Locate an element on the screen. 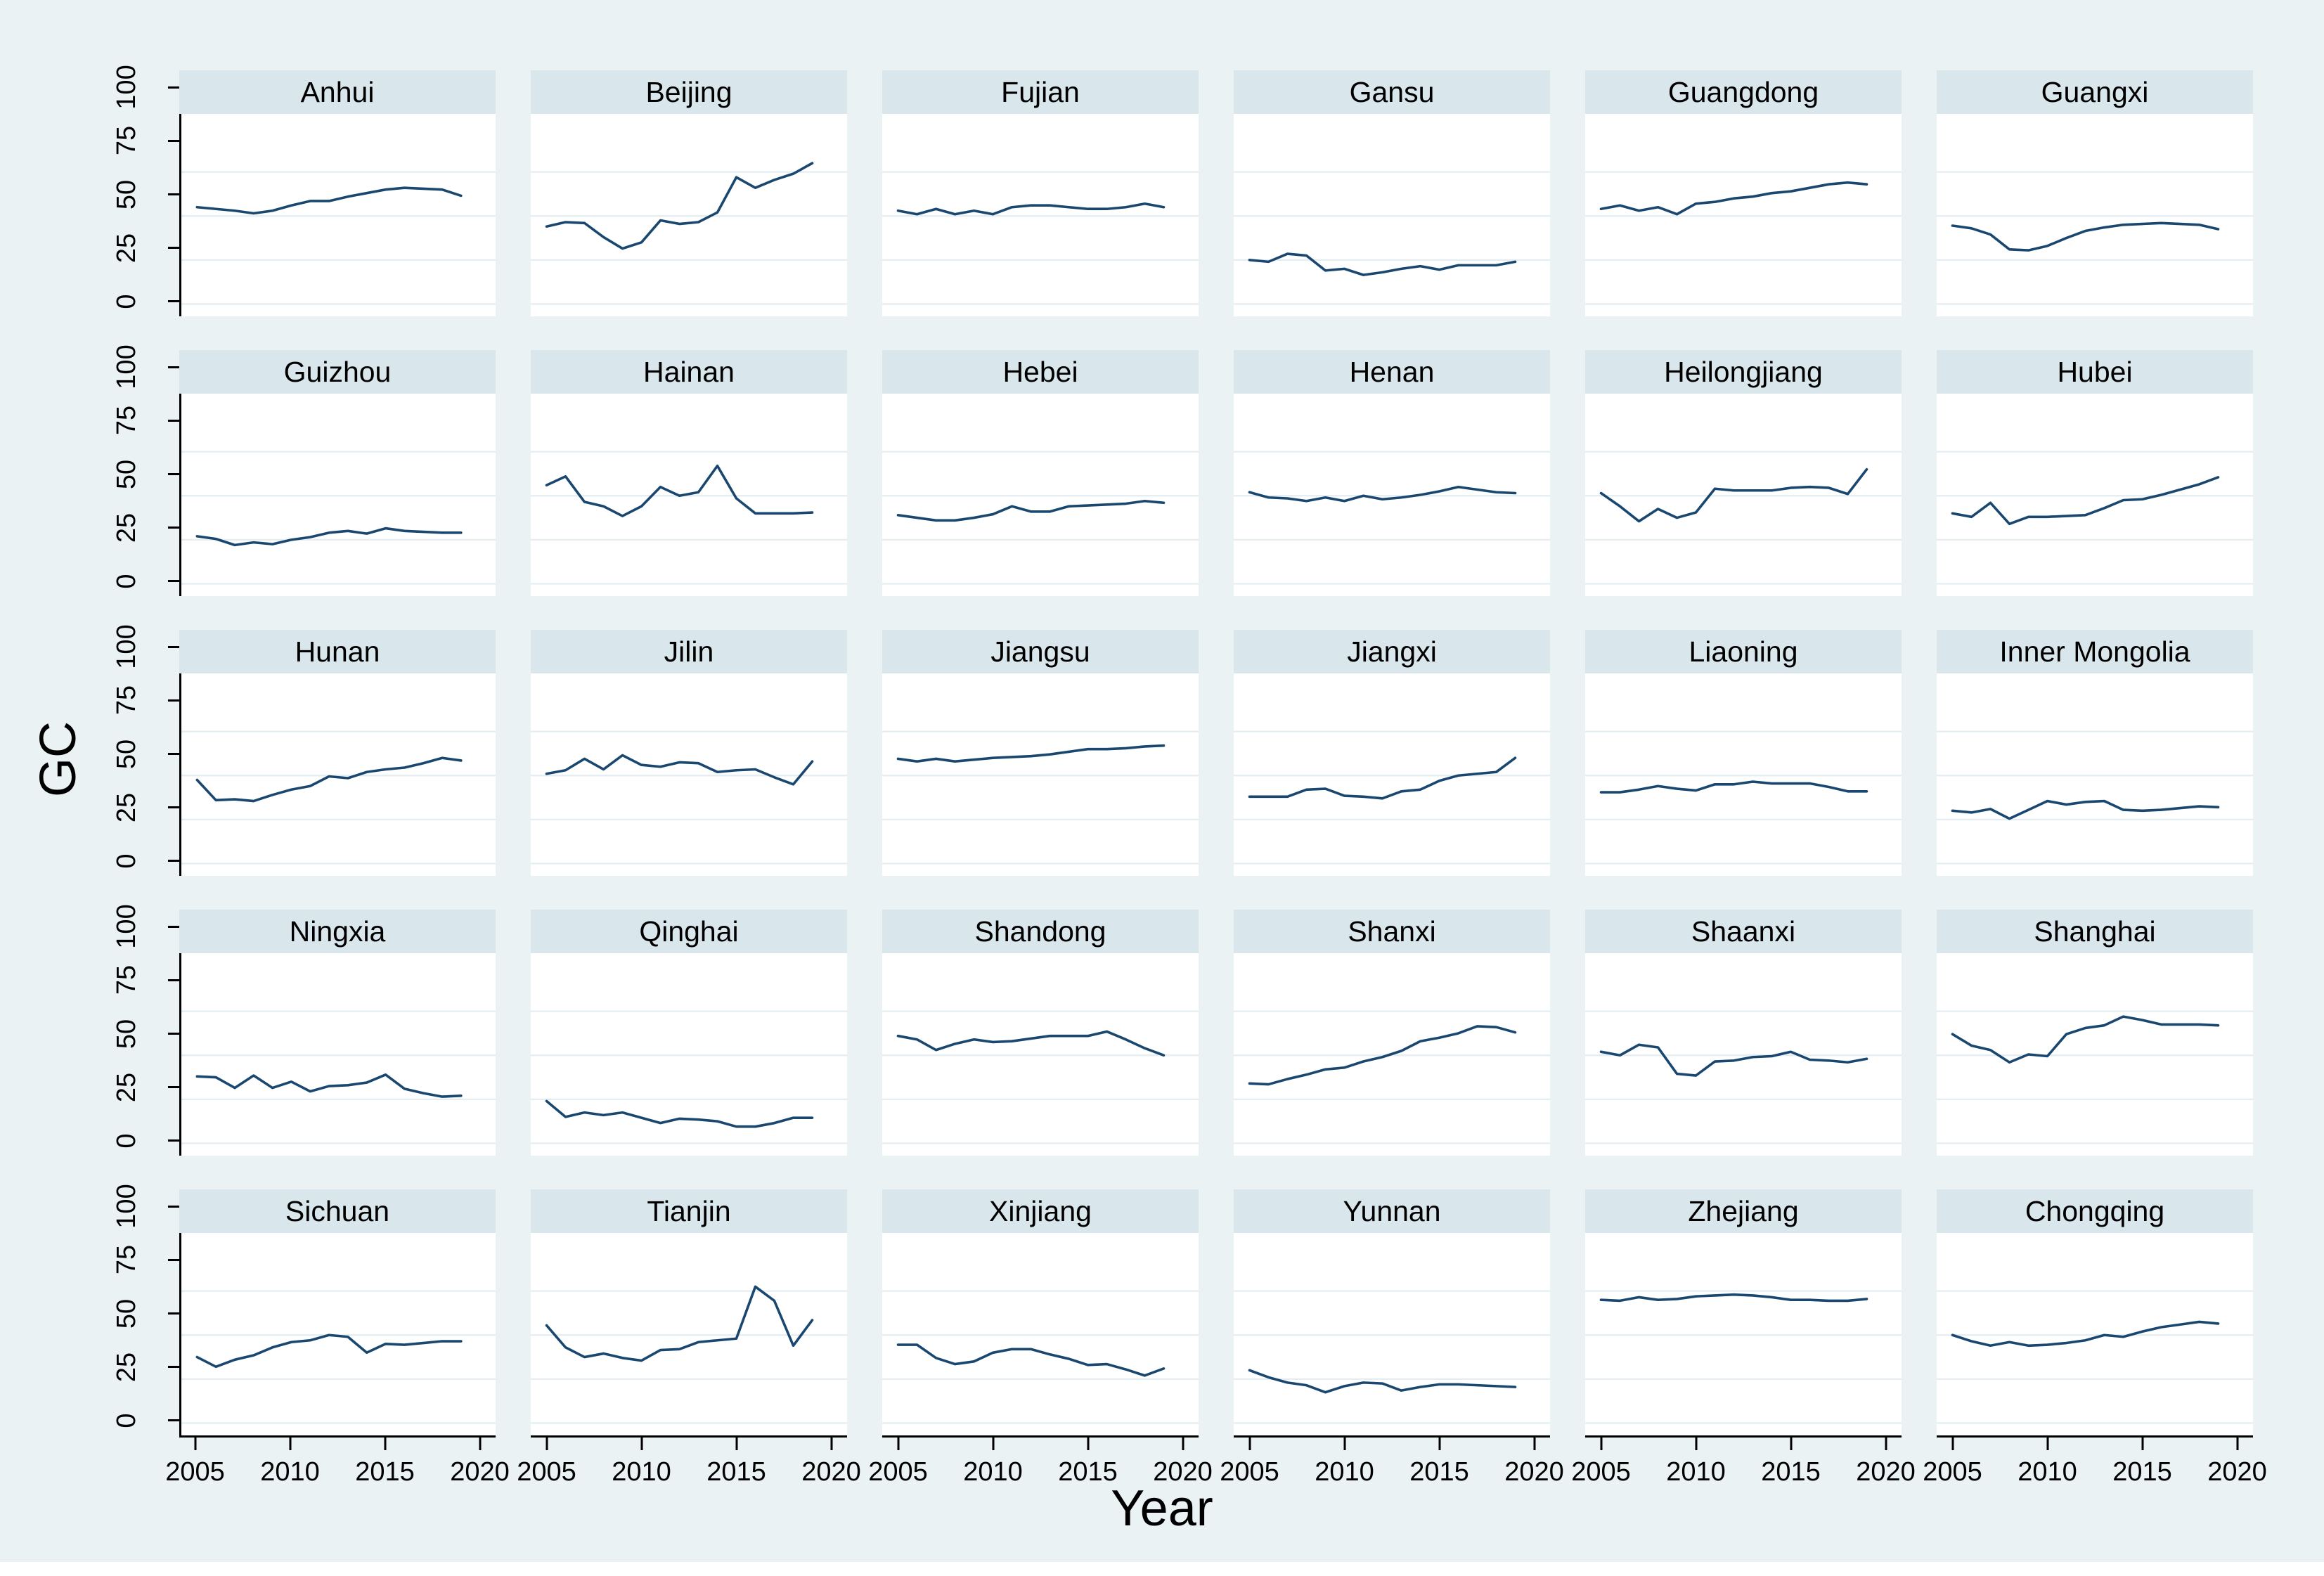  bottom-margin is located at coordinates (1162, 1569).